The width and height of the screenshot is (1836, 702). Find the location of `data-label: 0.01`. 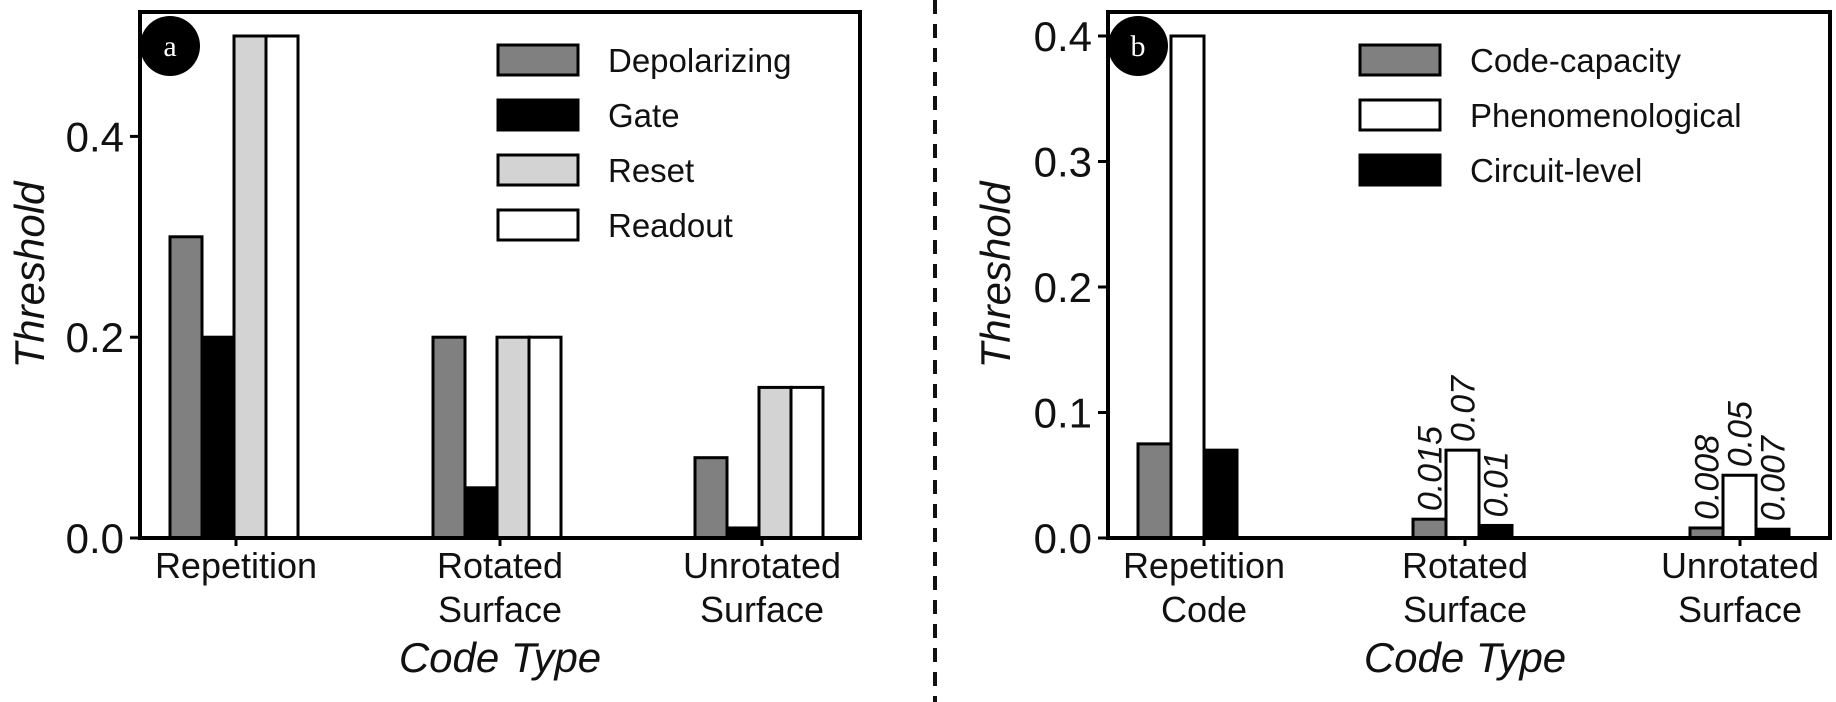

data-label: 0.01 is located at coordinates (1497, 484).